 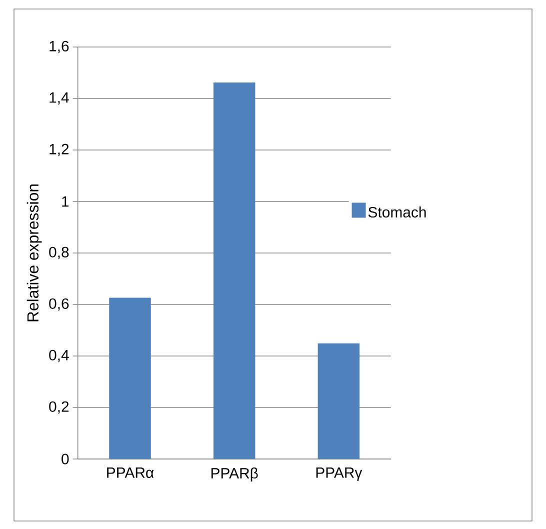 I want to click on legend-label: Stomach, so click(x=397, y=212).